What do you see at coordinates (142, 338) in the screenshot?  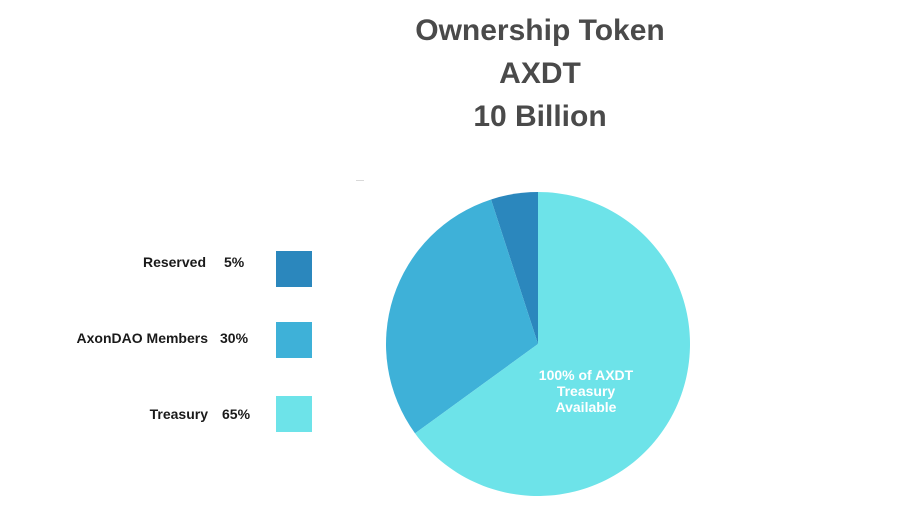 I see `legend-label-members: AxonDAO Members` at bounding box center [142, 338].